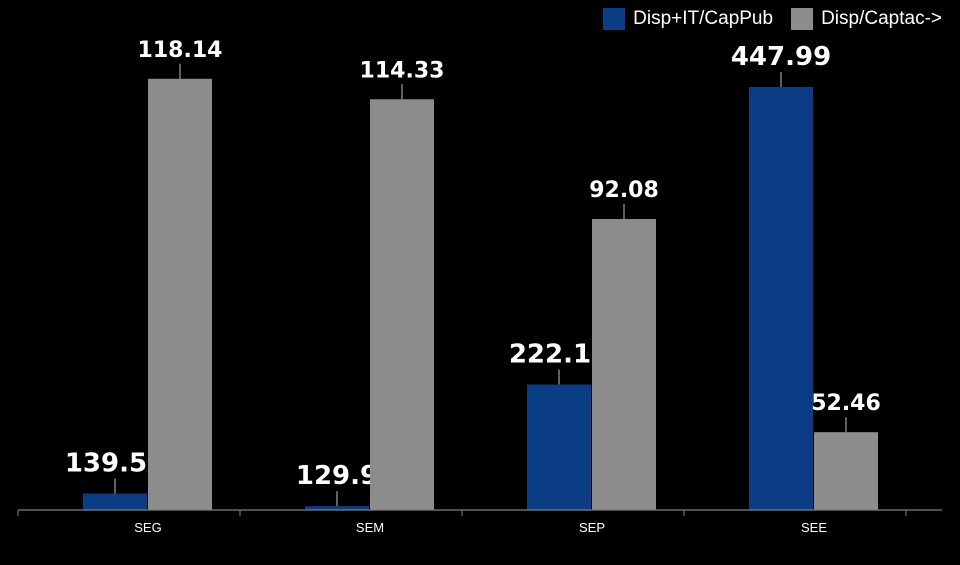 The height and width of the screenshot is (565, 960). Describe the element at coordinates (180, 50) in the screenshot. I see `data-label: 118.14` at that location.